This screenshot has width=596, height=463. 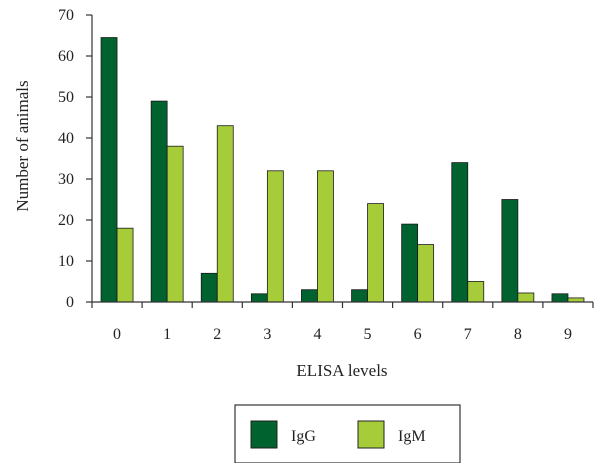 What do you see at coordinates (66, 220) in the screenshot?
I see `y-tick-label: 20` at bounding box center [66, 220].